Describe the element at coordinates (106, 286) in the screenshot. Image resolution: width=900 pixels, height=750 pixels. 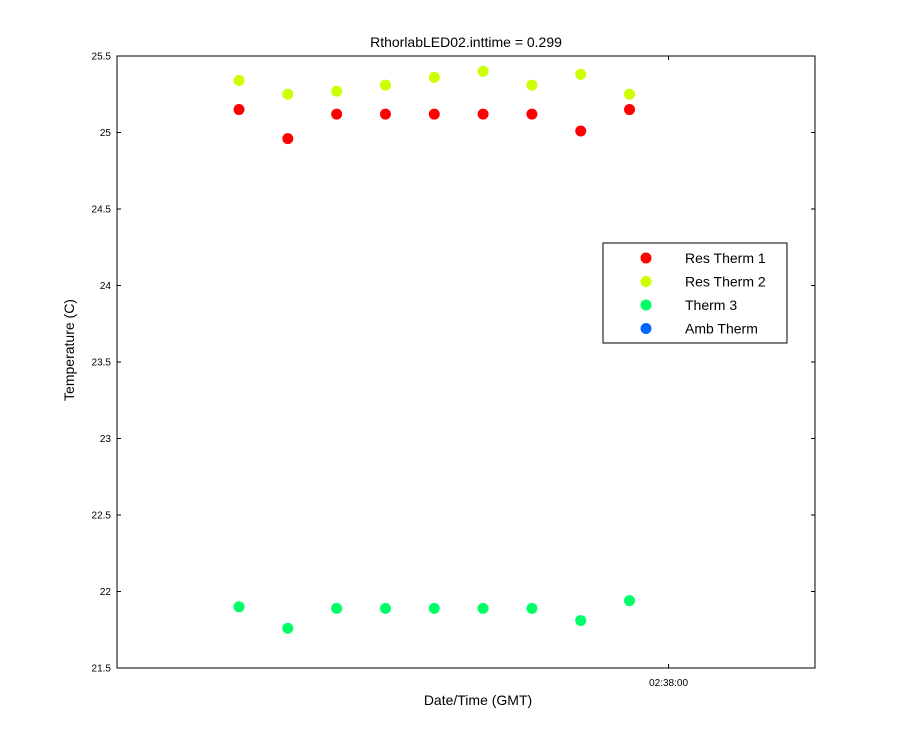
I see `y-tick-label: 24` at that location.